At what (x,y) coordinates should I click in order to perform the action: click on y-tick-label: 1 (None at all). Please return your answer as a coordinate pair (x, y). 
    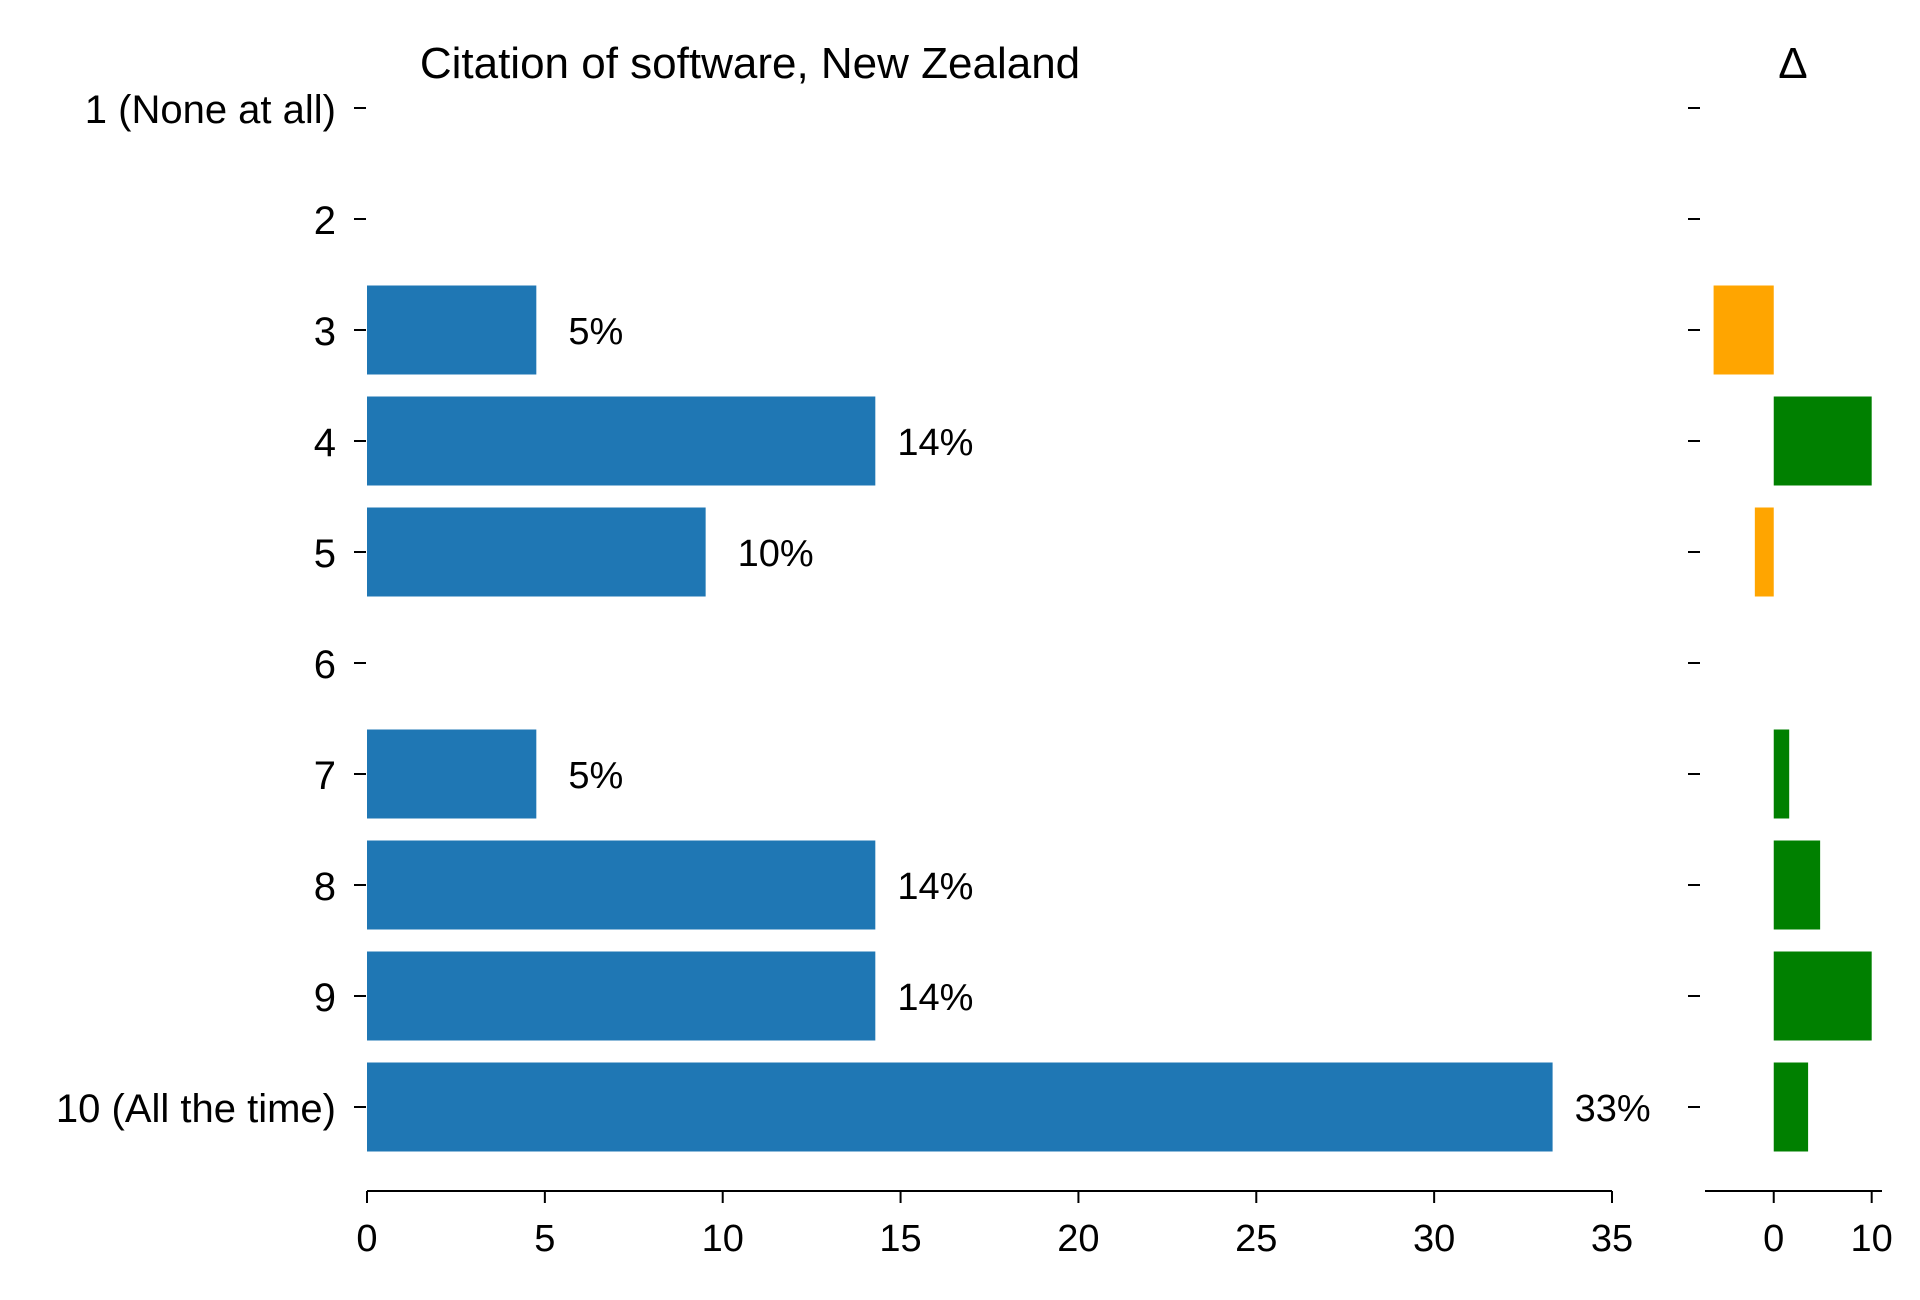
    Looking at the image, I should click on (210, 110).